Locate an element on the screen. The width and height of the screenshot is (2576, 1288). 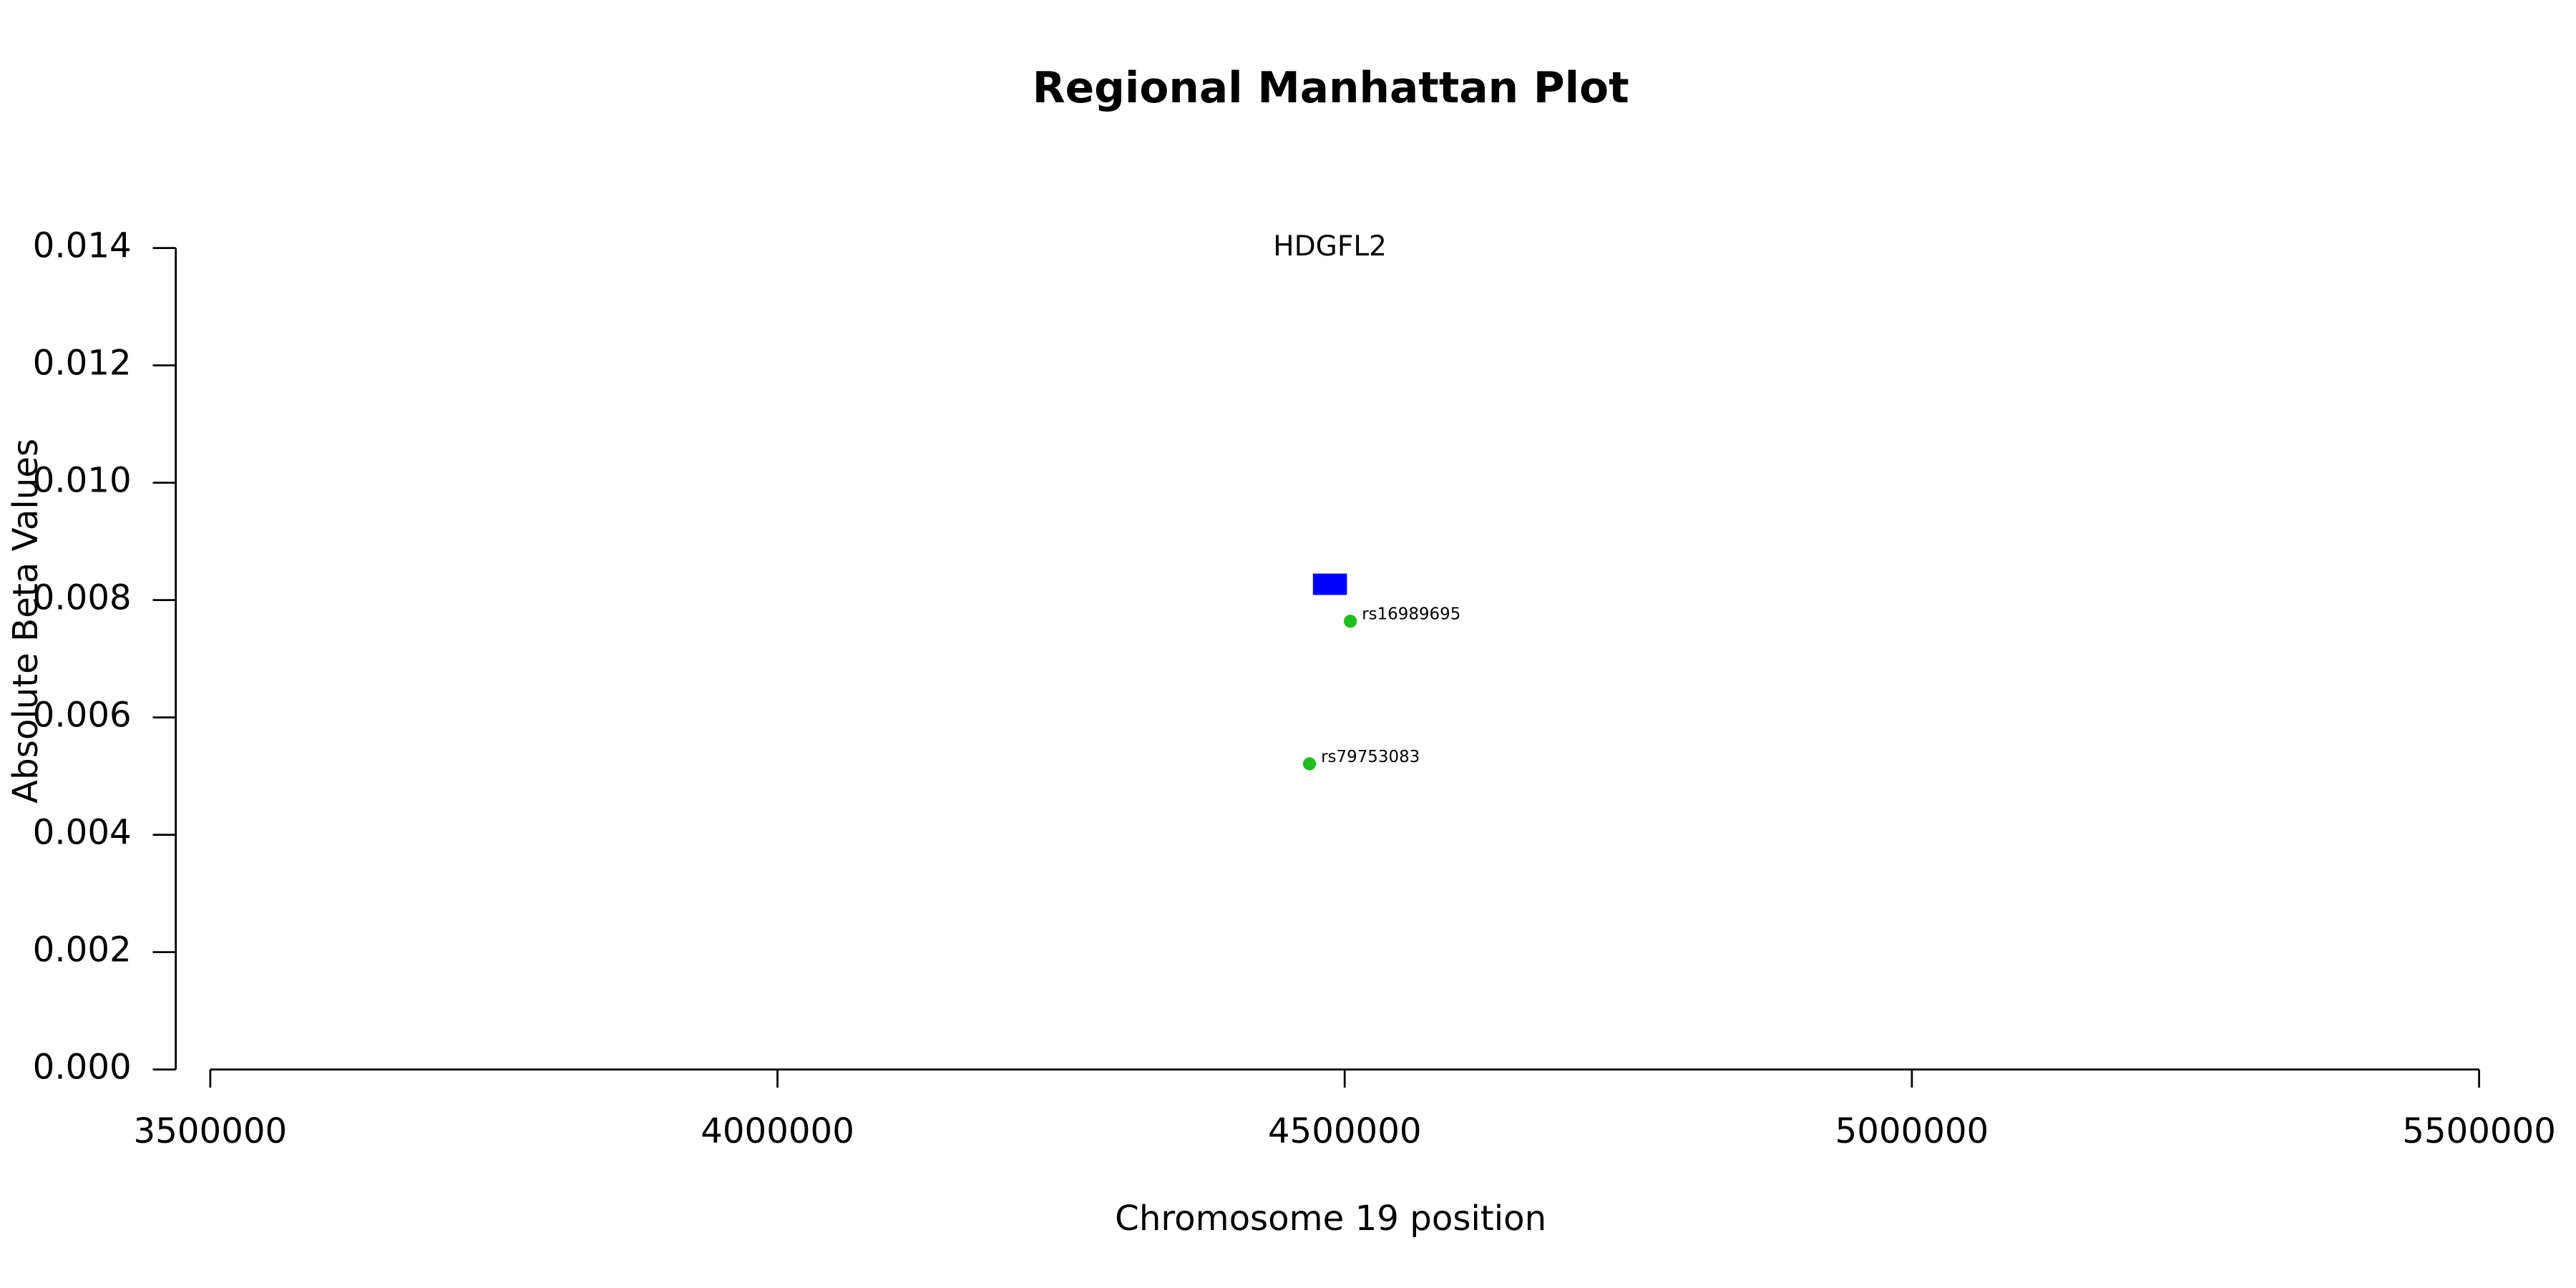
y-tick-label: 0.014 is located at coordinates (82, 246).